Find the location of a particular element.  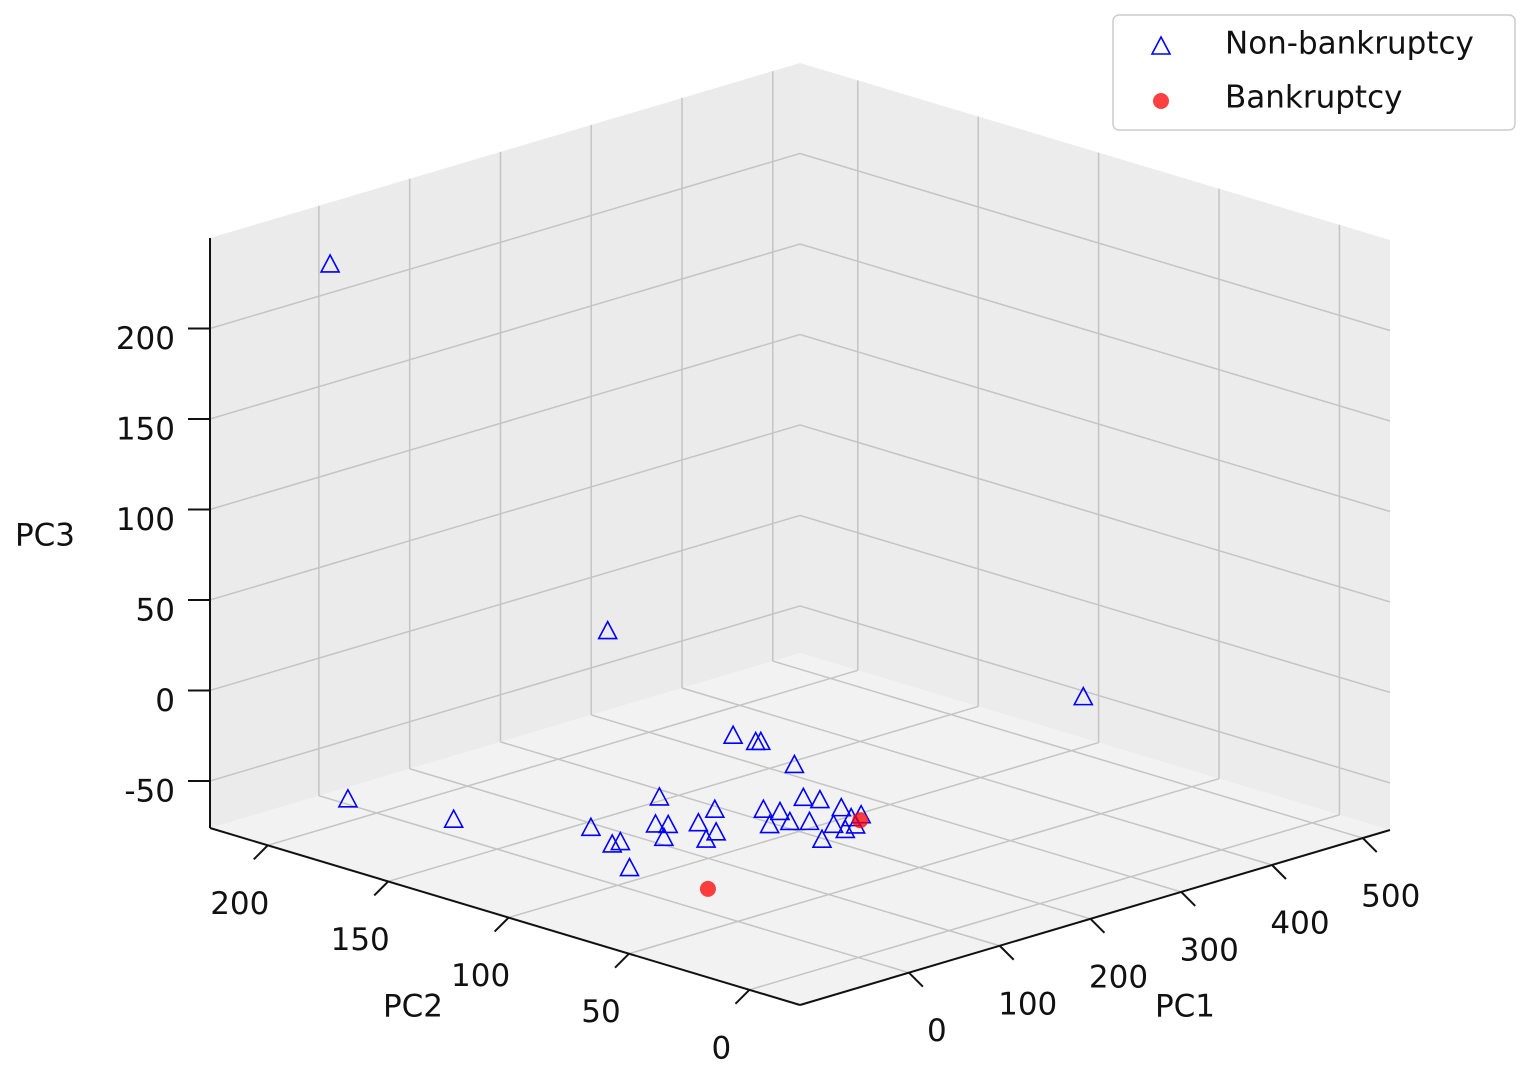

z-tick-label: -50 is located at coordinates (149, 791).